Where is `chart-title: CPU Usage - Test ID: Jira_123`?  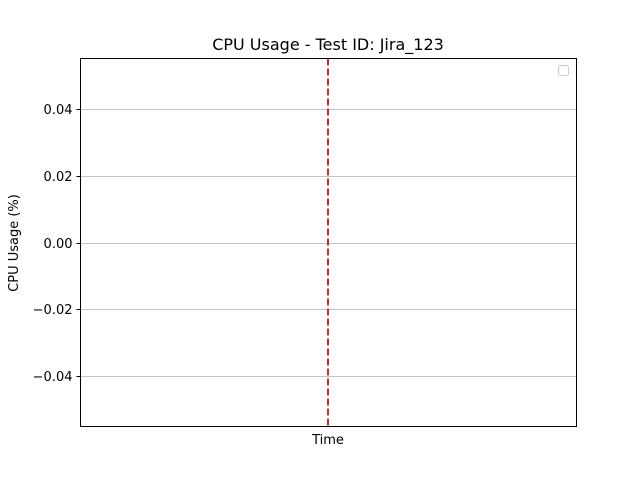
chart-title: CPU Usage - Test ID: Jira_123 is located at coordinates (328, 45).